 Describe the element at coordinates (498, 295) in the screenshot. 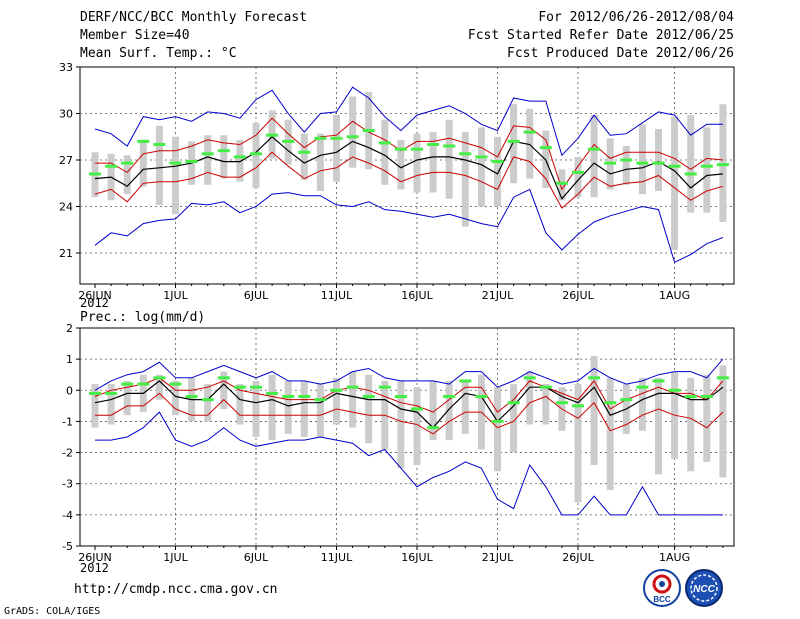

I see `temp-x-tick-label: 21JUL` at that location.